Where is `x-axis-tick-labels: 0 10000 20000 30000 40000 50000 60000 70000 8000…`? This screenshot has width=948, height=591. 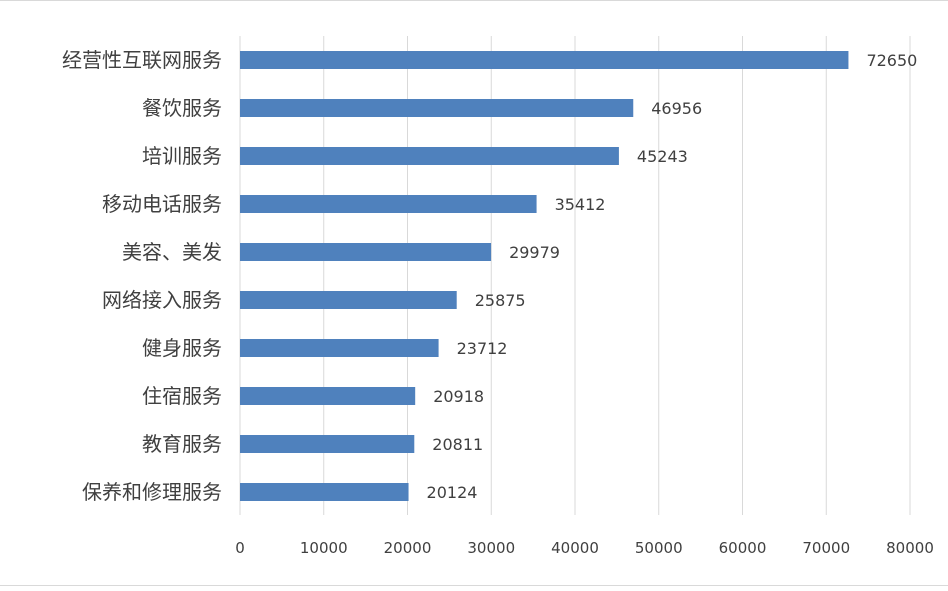
x-axis-tick-labels: 0 10000 20000 30000 40000 50000 60000 70000 8000… is located at coordinates (584, 548).